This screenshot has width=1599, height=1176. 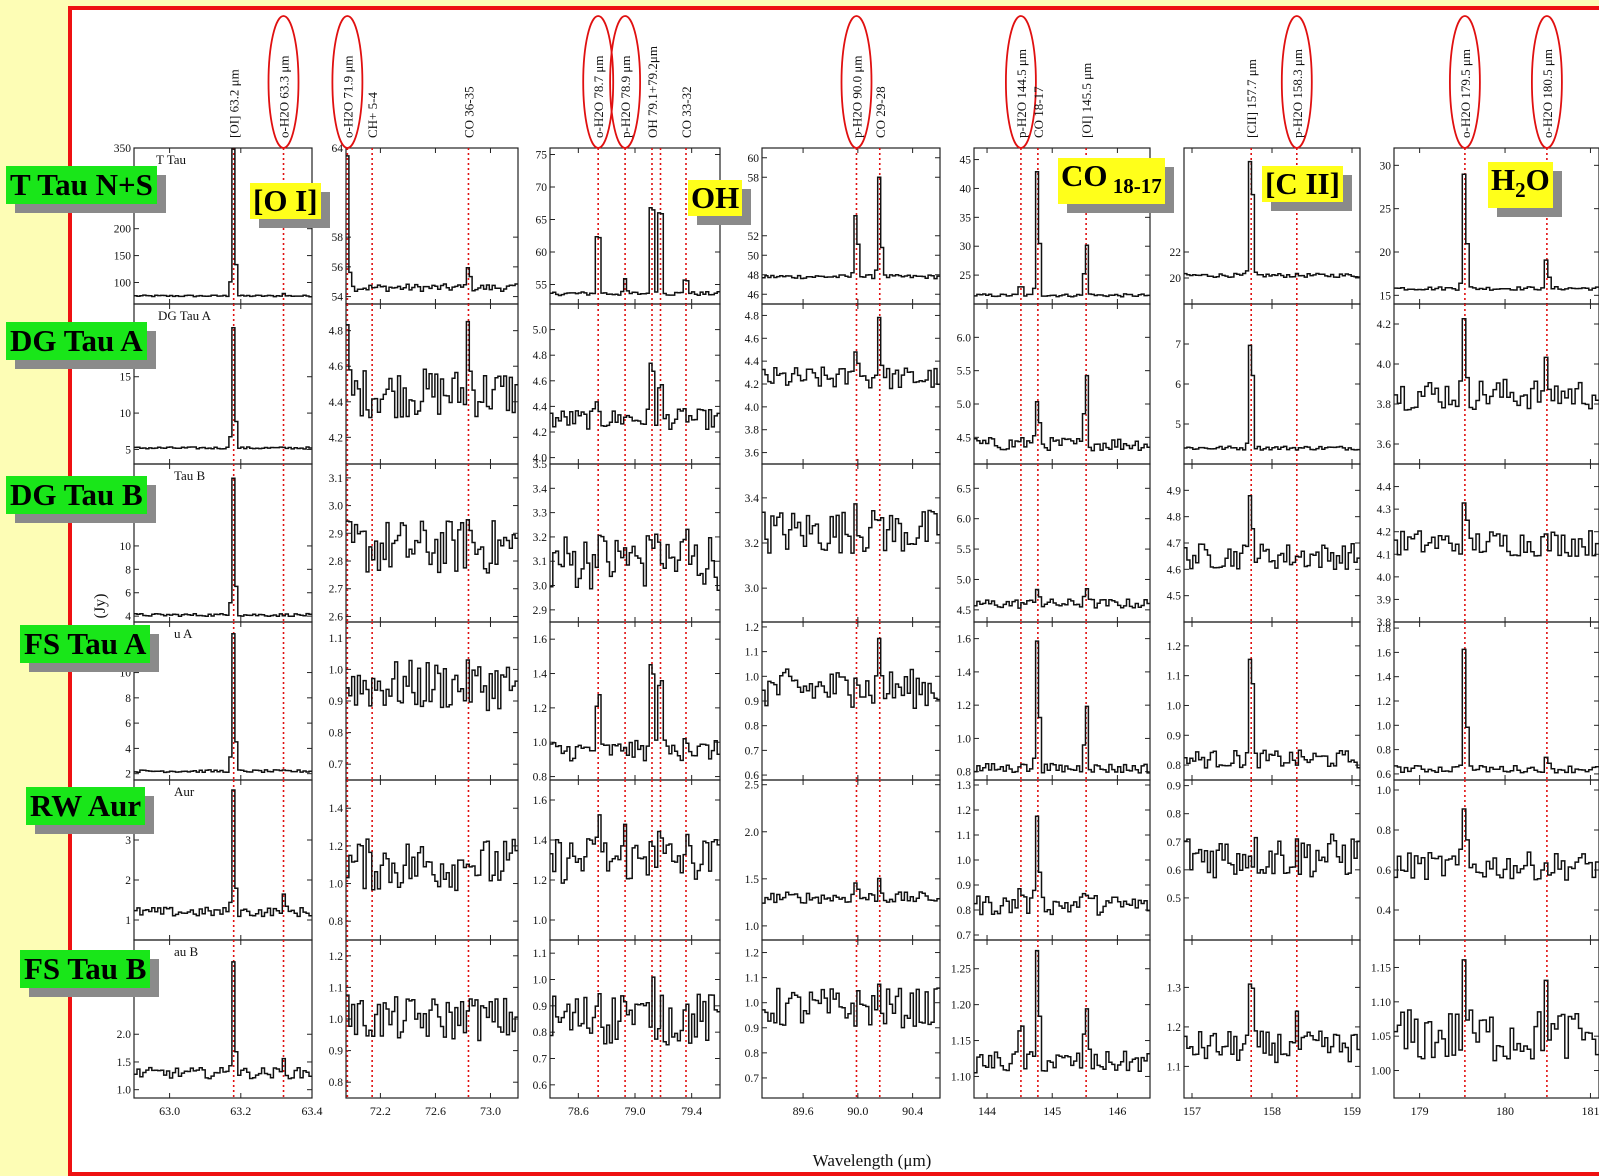 I want to click on y-tick-label: 1.5, so click(x=752, y=880).